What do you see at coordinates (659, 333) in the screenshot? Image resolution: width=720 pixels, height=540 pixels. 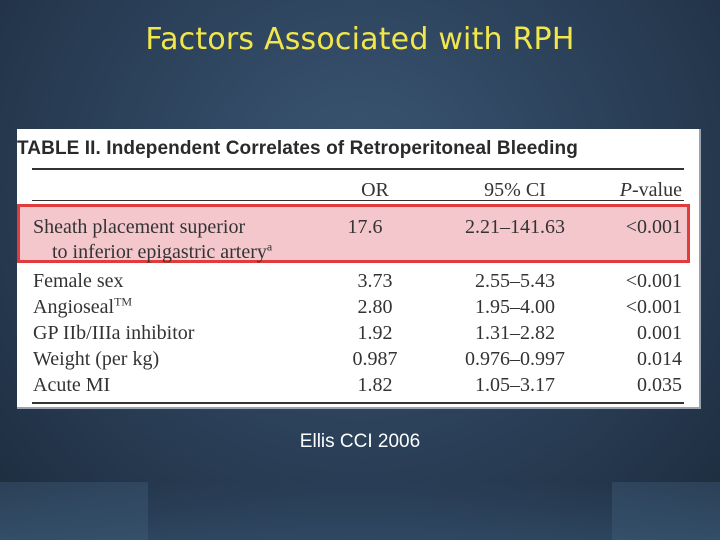 I see `row-pvalue: 0.001` at bounding box center [659, 333].